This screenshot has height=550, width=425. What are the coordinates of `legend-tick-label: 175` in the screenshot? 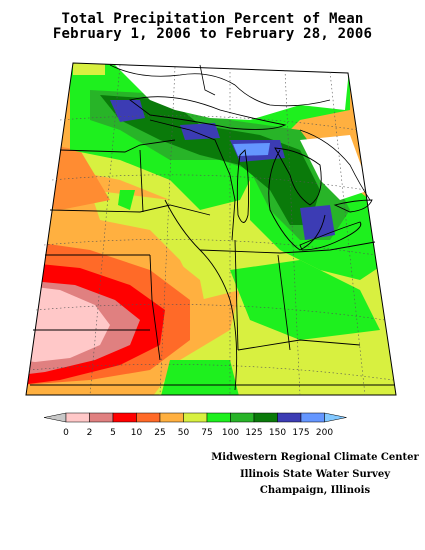 It's located at (300, 433).